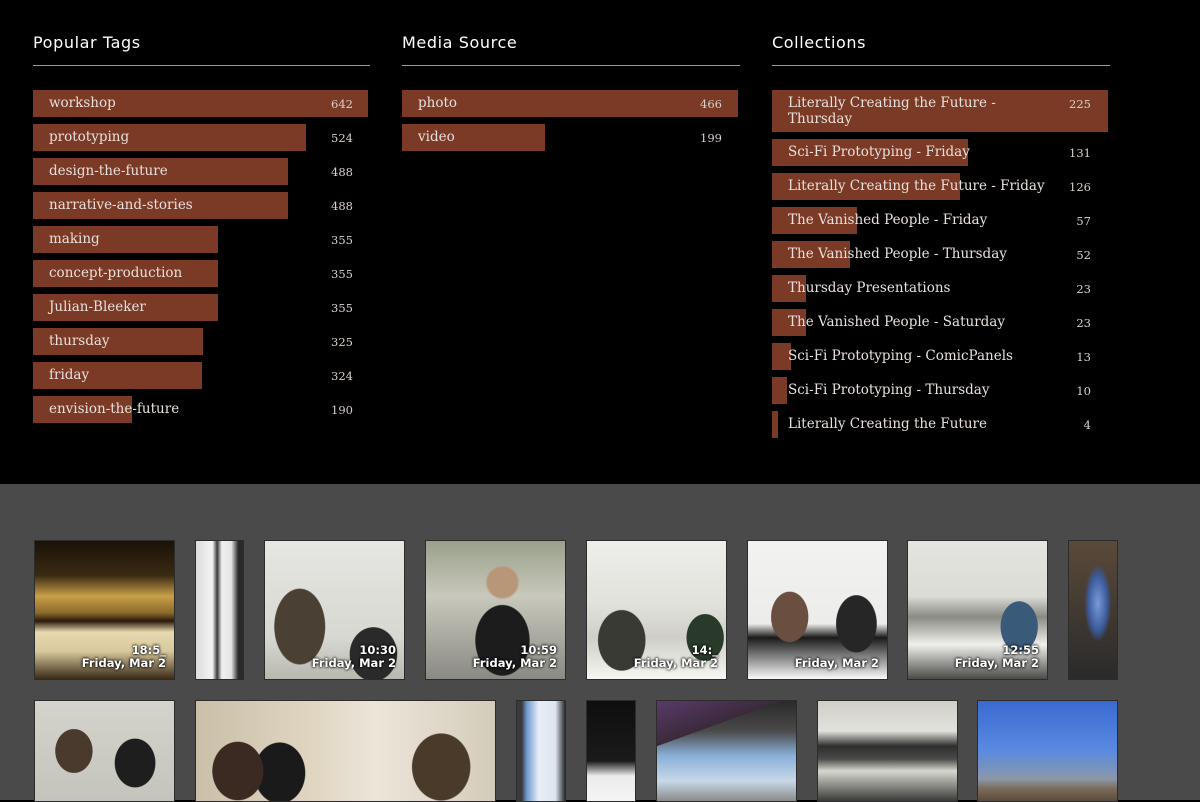 Image resolution: width=1200 pixels, height=802 pixels. What do you see at coordinates (342, 342) in the screenshot?
I see `tag-count: 325` at bounding box center [342, 342].